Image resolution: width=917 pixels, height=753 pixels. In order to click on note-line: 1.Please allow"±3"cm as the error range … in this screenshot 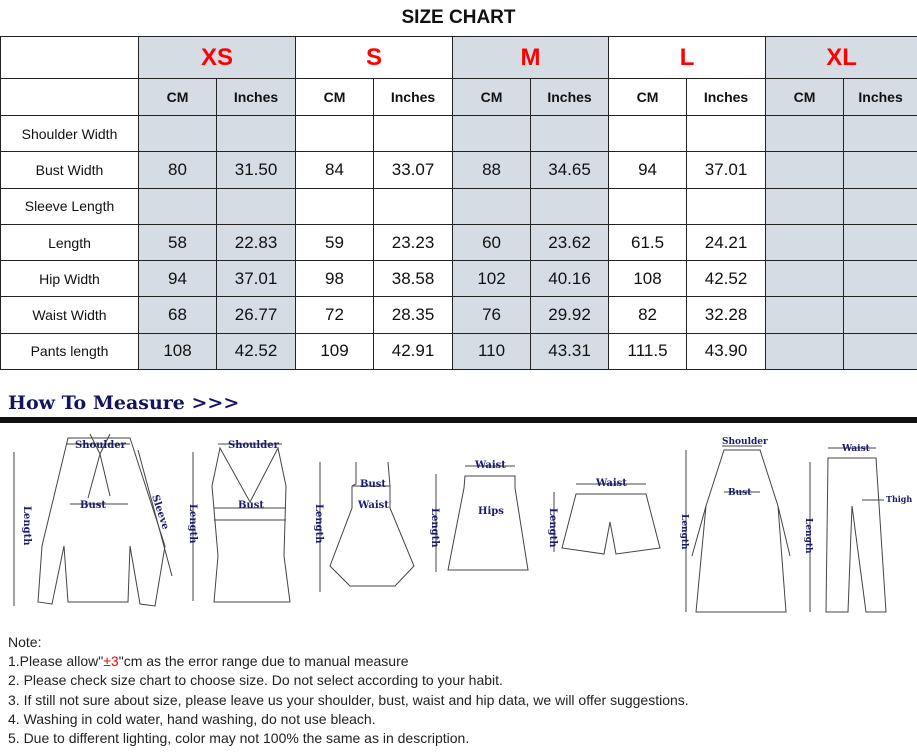, I will do `click(348, 661)`.